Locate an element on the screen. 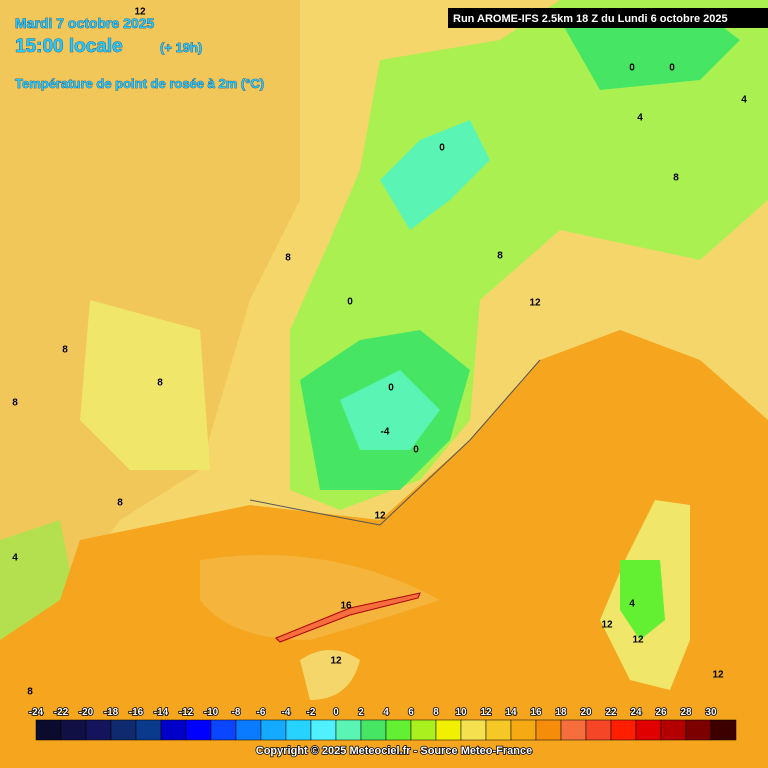 Image resolution: width=768 pixels, height=768 pixels. date: Mardi 7 octobre 2025 is located at coordinates (84, 23).